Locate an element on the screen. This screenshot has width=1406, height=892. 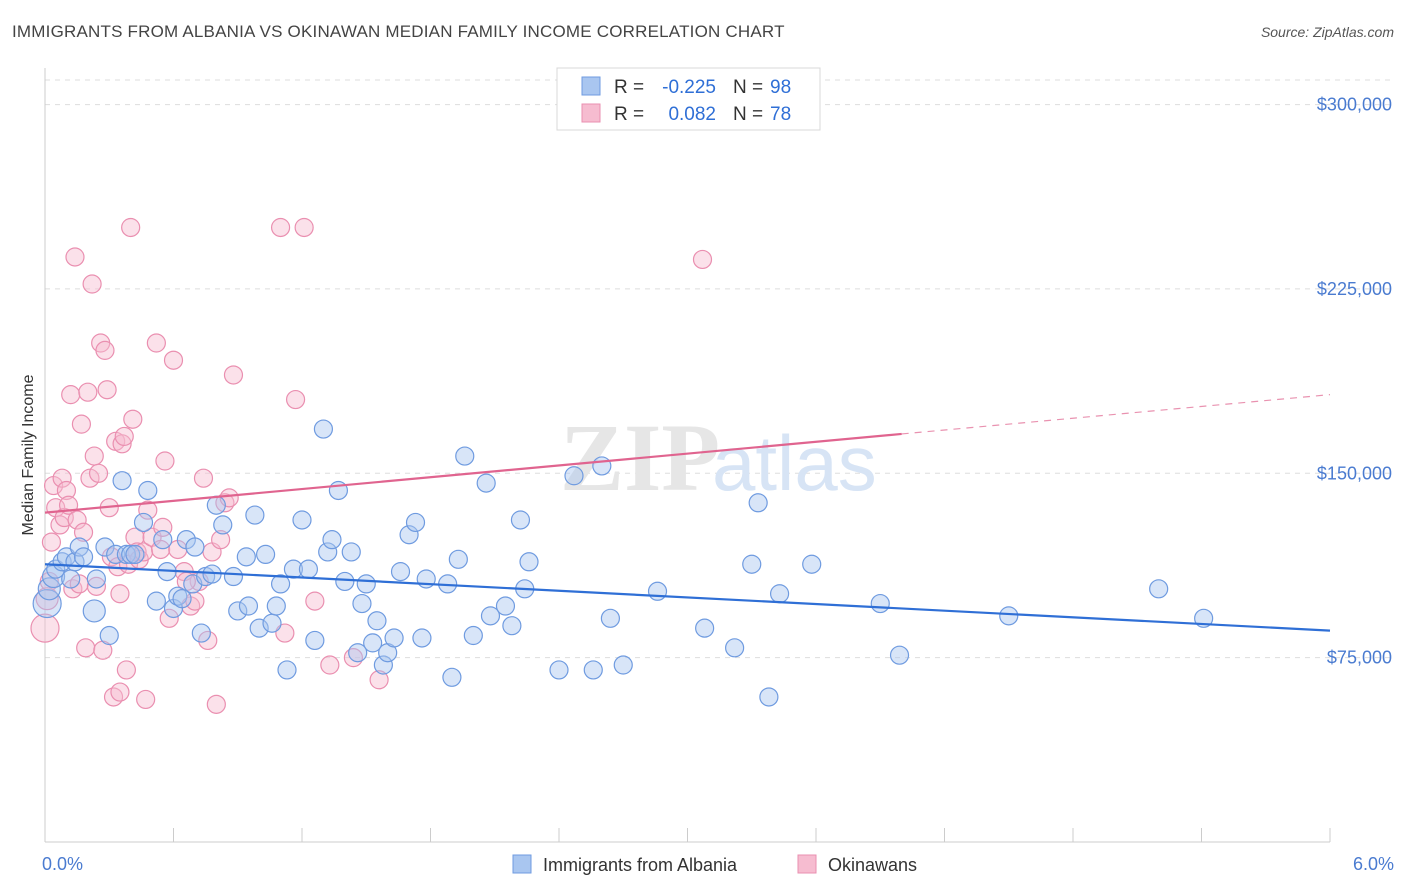
x-tick-label: 0.0% is located at coordinates (62, 864).